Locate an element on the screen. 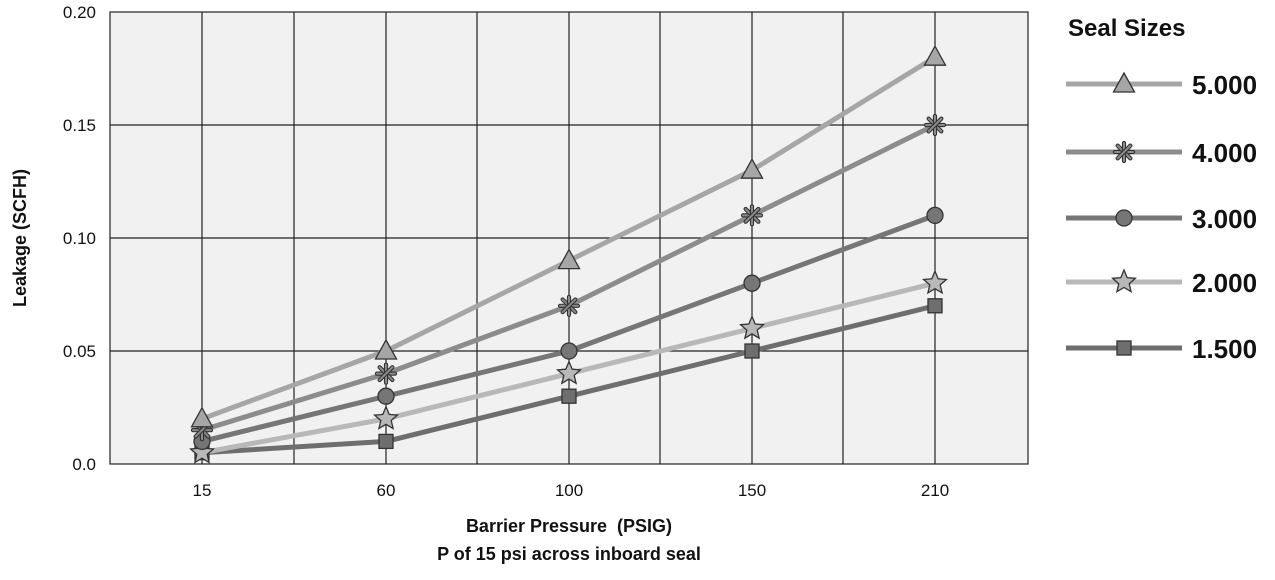 This screenshot has height=580, width=1275. legend-item: 1.500 is located at coordinates (1161, 349).